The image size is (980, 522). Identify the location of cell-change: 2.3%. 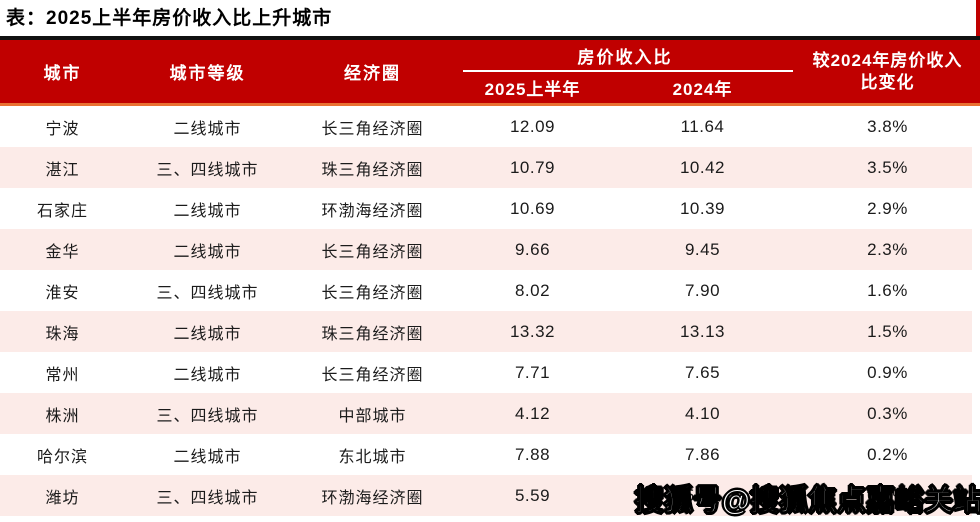
(887, 249).